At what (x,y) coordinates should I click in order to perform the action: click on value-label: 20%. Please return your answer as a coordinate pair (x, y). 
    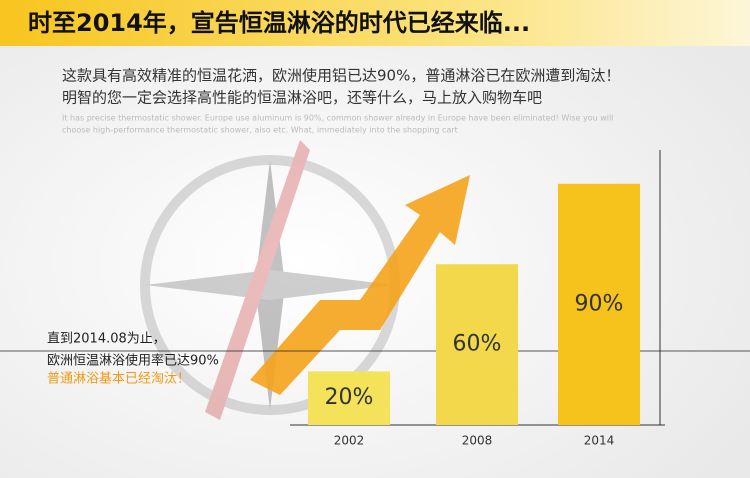
    Looking at the image, I should click on (349, 397).